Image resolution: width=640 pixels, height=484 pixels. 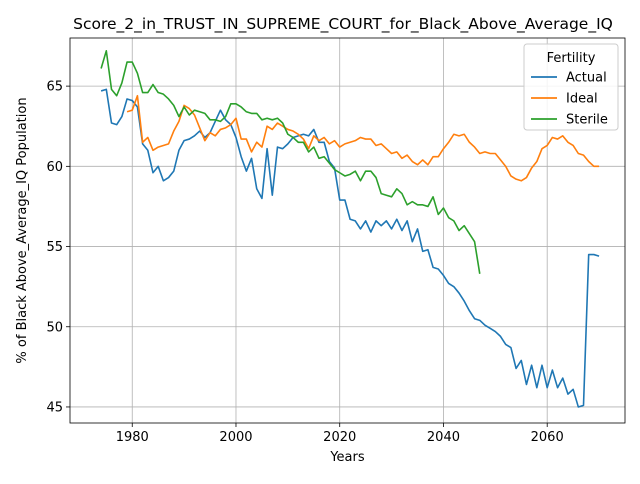 What do you see at coordinates (571, 58) in the screenshot?
I see `legend-title: Fertility` at bounding box center [571, 58].